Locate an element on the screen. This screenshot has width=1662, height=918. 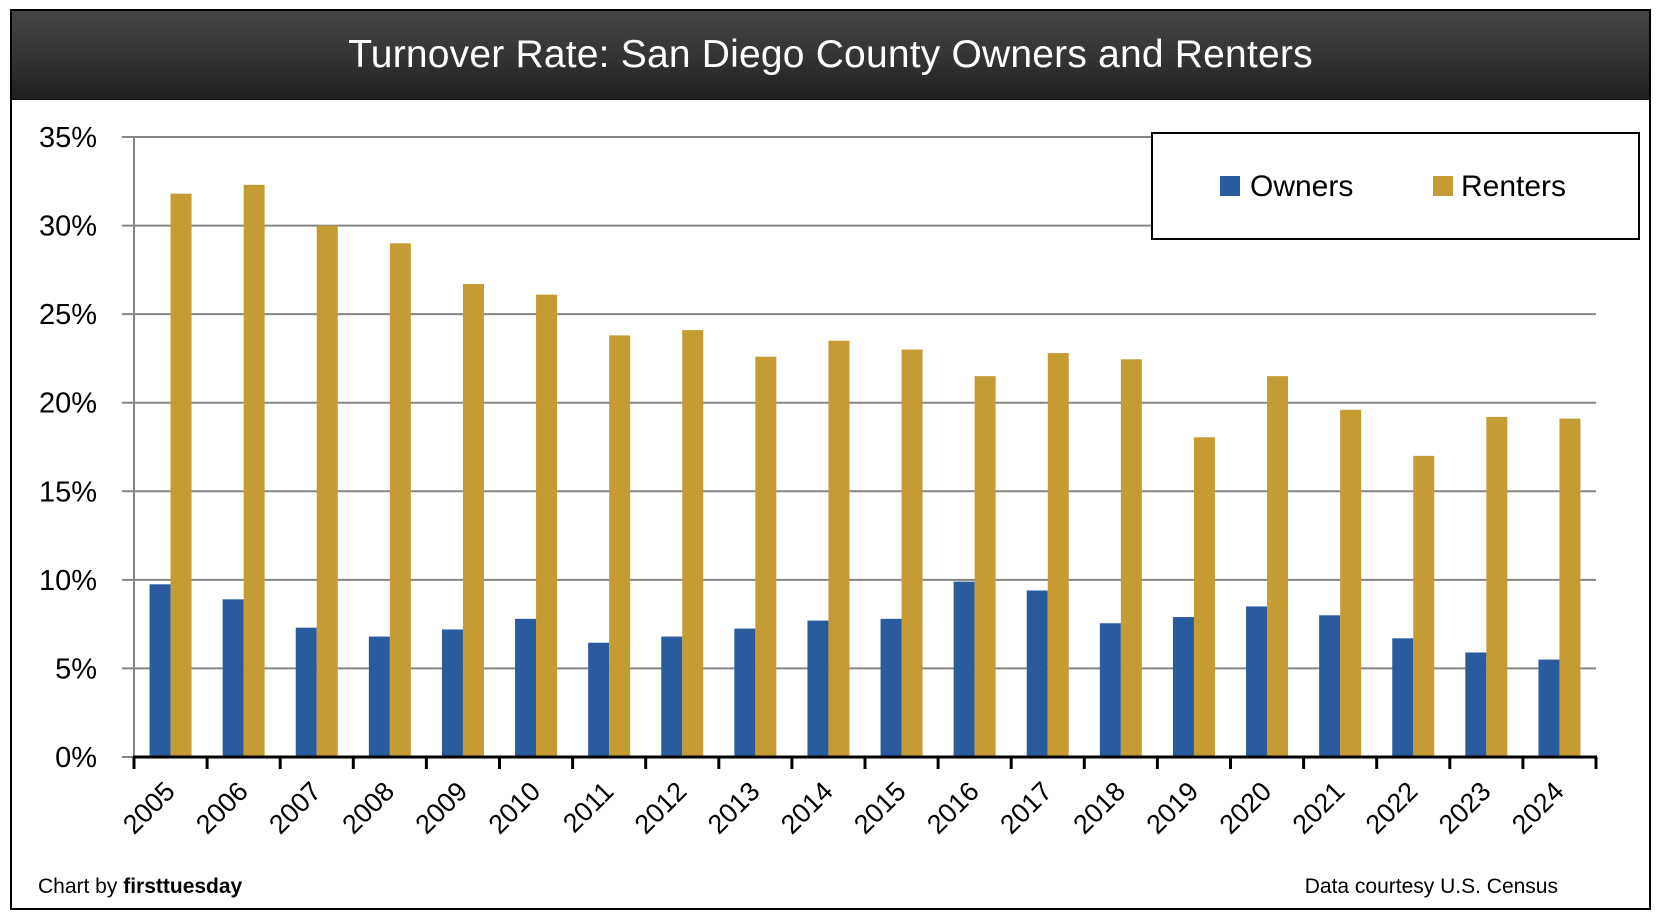
bar-renters-2008 is located at coordinates (400, 500).